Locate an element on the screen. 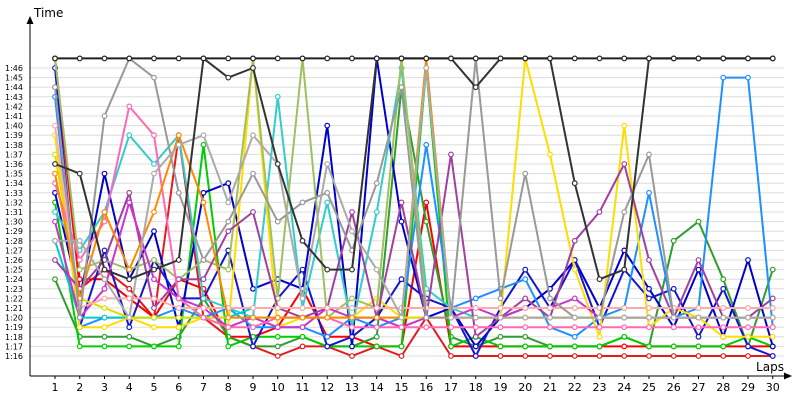  y-tick-label: 1:45 is located at coordinates (14, 78).